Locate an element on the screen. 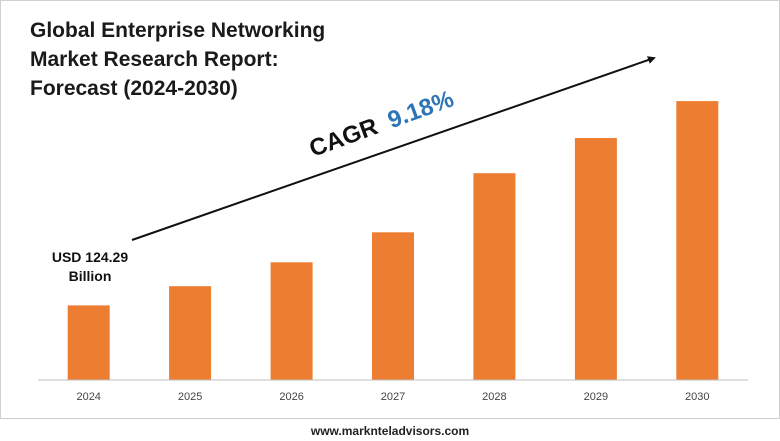 The height and width of the screenshot is (441, 780). x-tick-label-2027: 2027 is located at coordinates (393, 397).